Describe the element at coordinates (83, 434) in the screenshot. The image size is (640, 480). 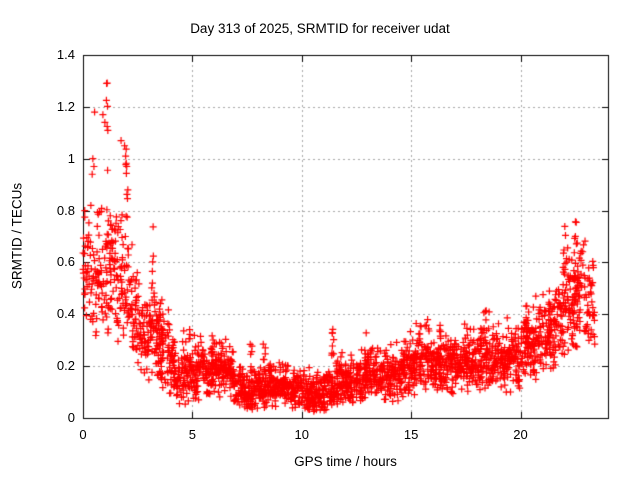
I see `x-tick-label: 0` at that location.